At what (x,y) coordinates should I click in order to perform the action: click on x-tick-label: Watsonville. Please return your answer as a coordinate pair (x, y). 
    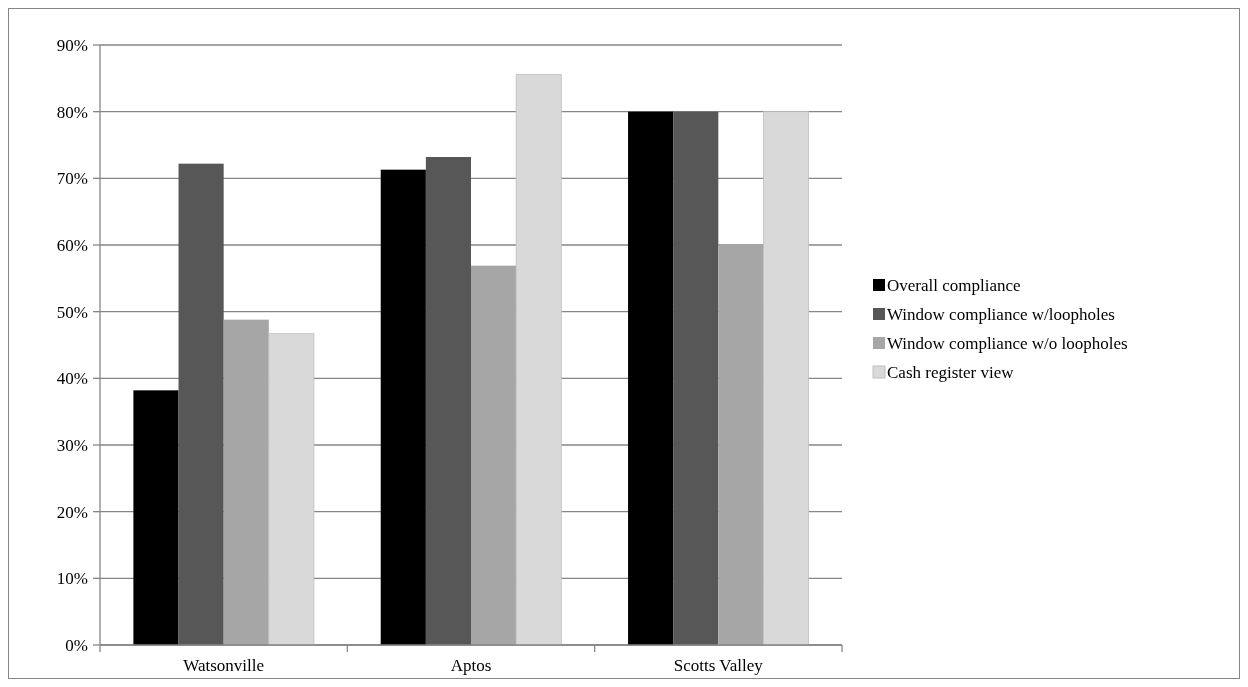
    Looking at the image, I should click on (224, 665).